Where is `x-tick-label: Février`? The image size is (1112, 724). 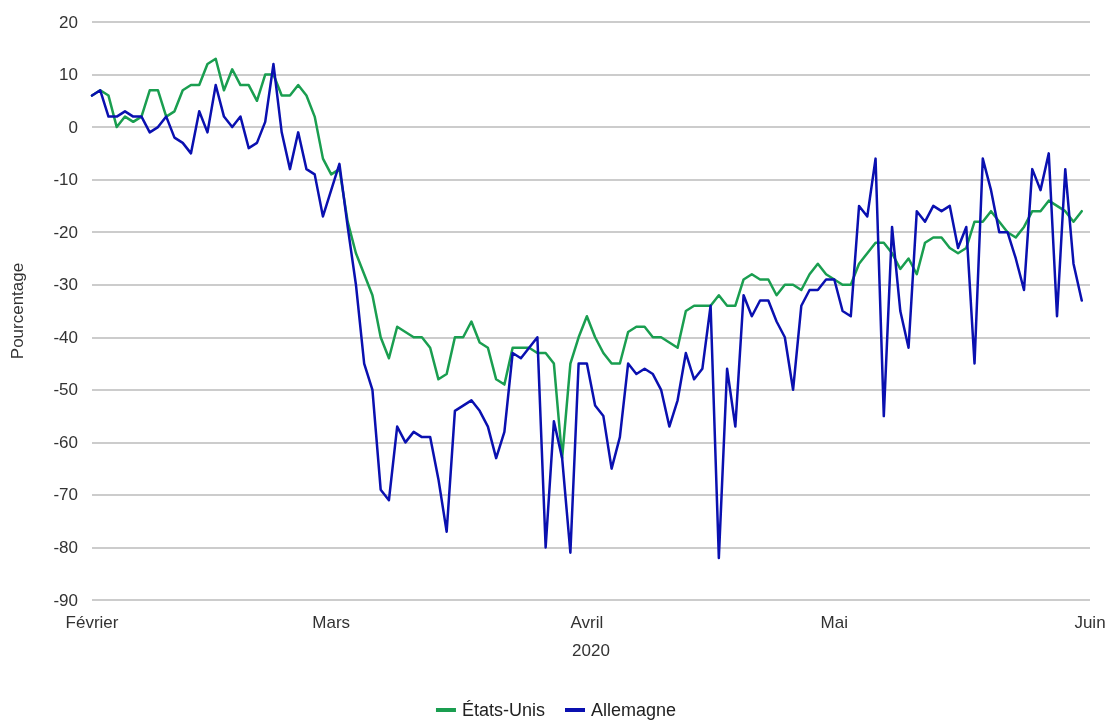 x-tick-label: Février is located at coordinates (92, 622).